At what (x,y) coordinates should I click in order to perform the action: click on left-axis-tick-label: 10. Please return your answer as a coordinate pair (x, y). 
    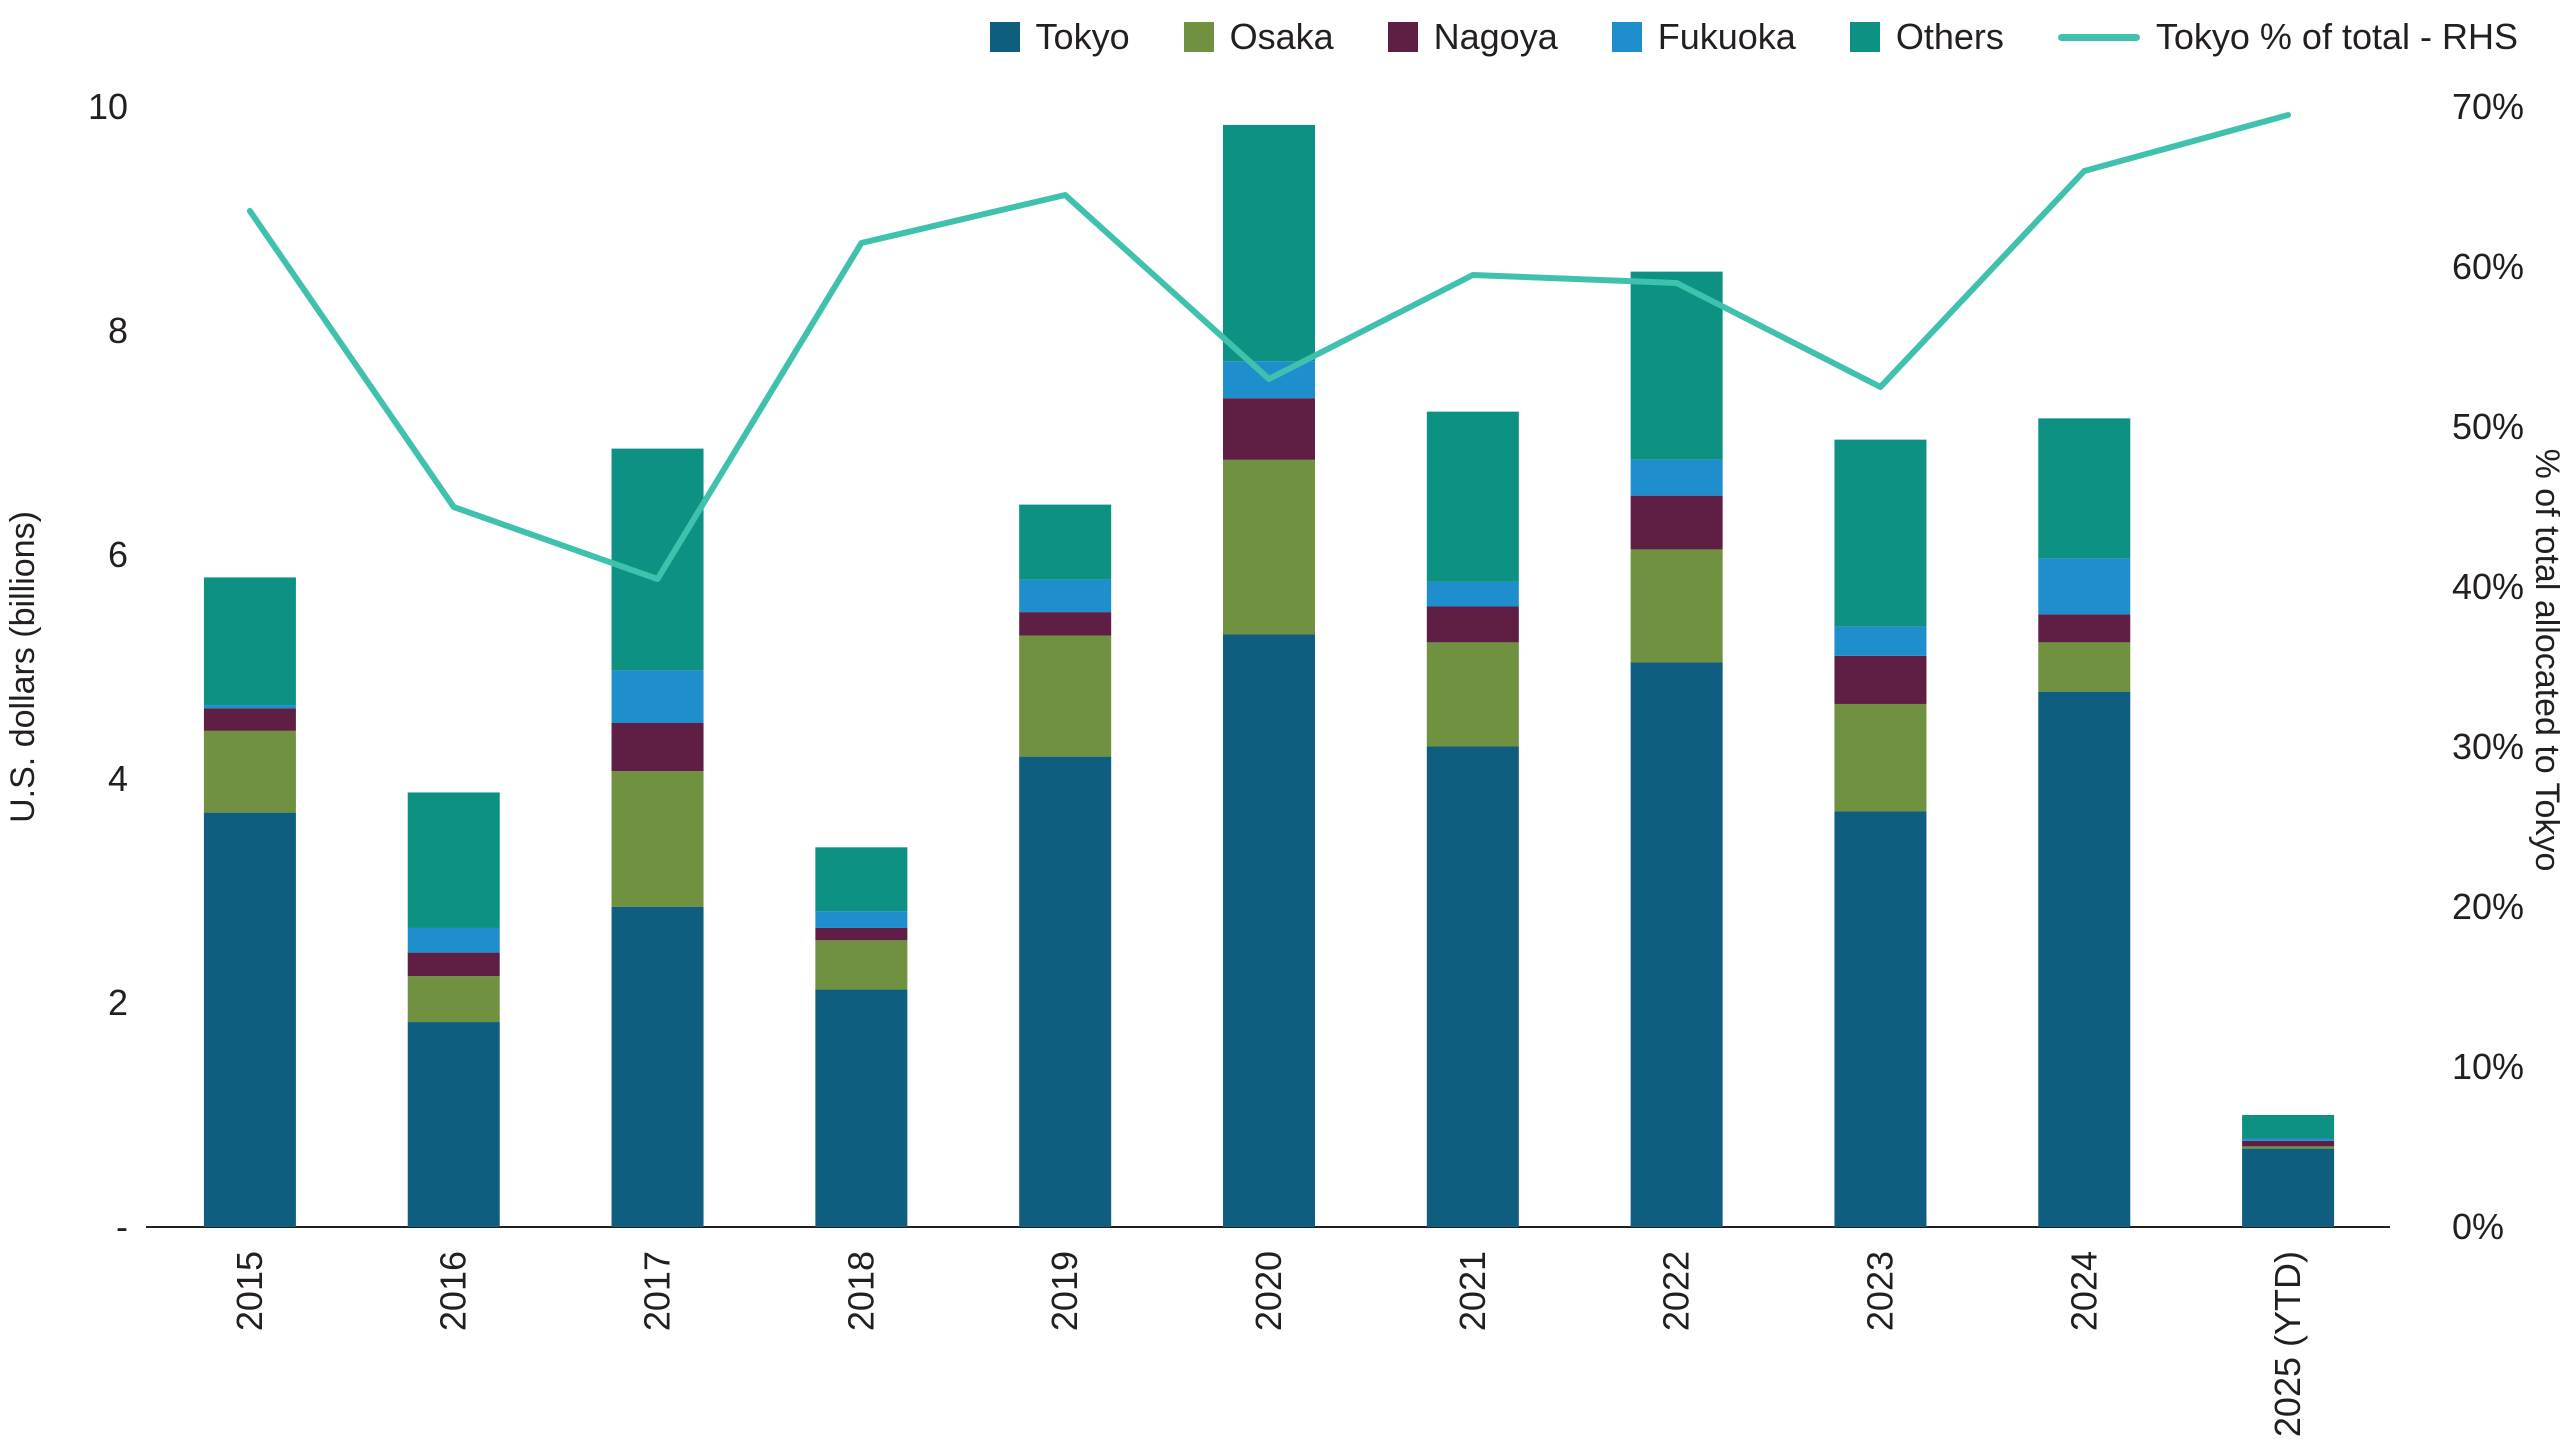
    Looking at the image, I should click on (108, 106).